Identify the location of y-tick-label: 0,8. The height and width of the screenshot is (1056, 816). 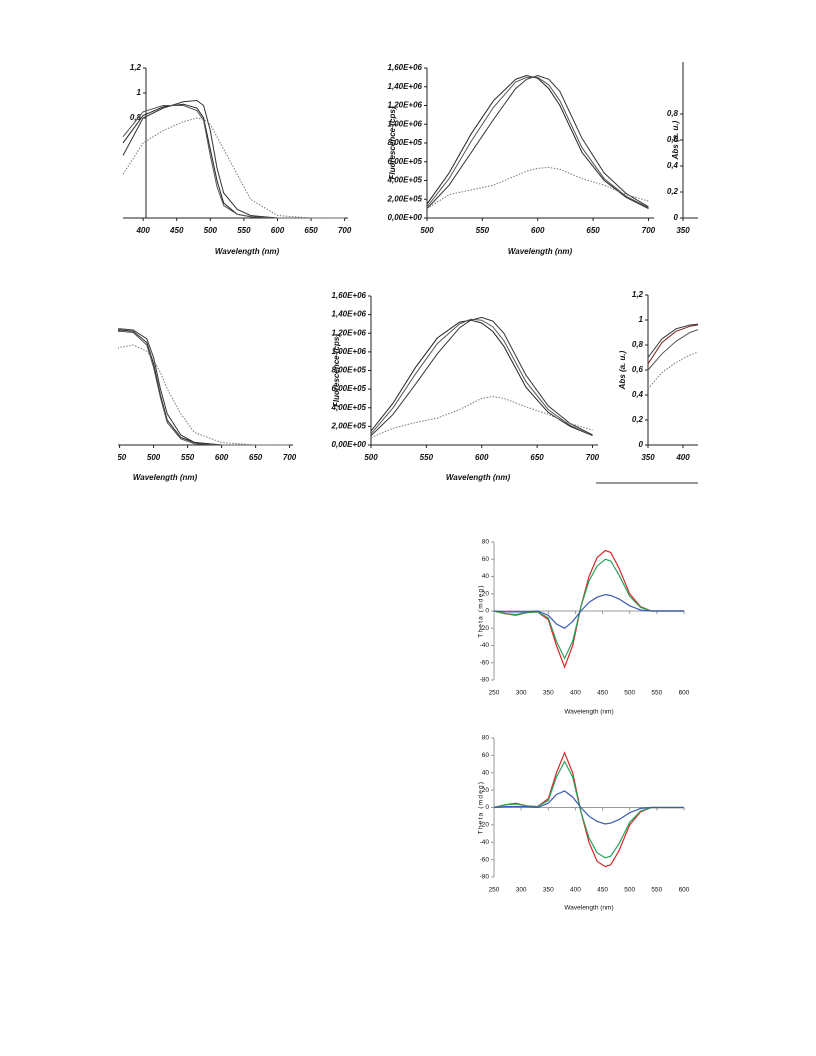
(673, 113).